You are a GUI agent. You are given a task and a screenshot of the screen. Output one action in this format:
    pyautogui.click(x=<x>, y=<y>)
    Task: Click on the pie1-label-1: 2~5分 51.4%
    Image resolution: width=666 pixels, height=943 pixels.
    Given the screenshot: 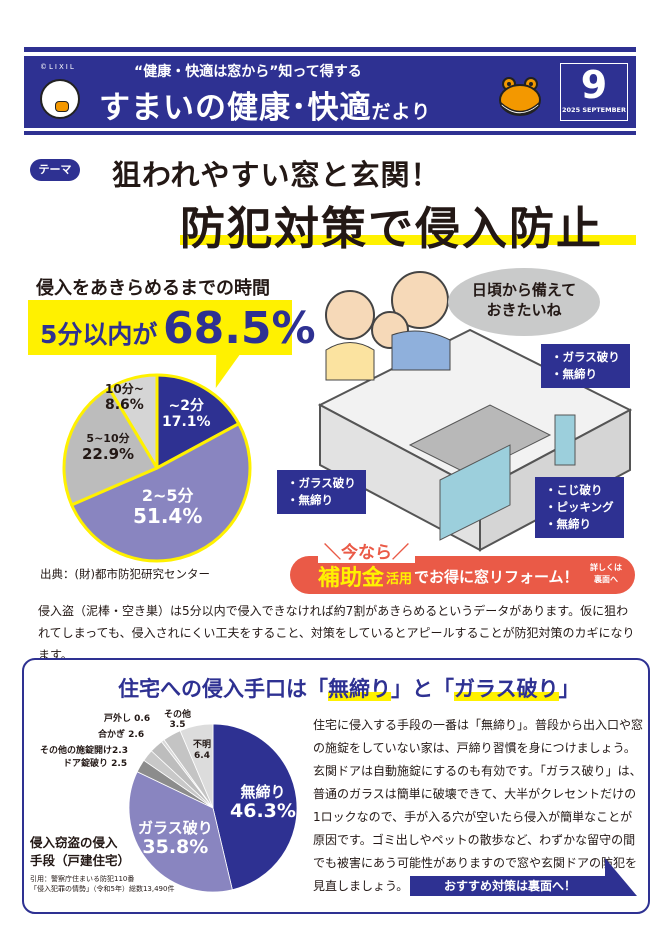 What is the action you would take?
    pyautogui.click(x=168, y=507)
    